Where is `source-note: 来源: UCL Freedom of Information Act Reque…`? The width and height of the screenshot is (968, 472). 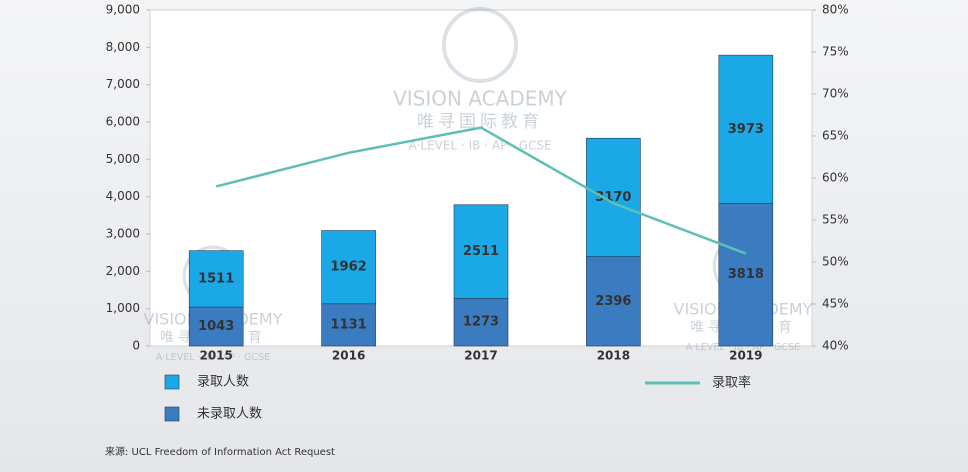 source-note: 来源: UCL Freedom of Information Act Reque… is located at coordinates (220, 451).